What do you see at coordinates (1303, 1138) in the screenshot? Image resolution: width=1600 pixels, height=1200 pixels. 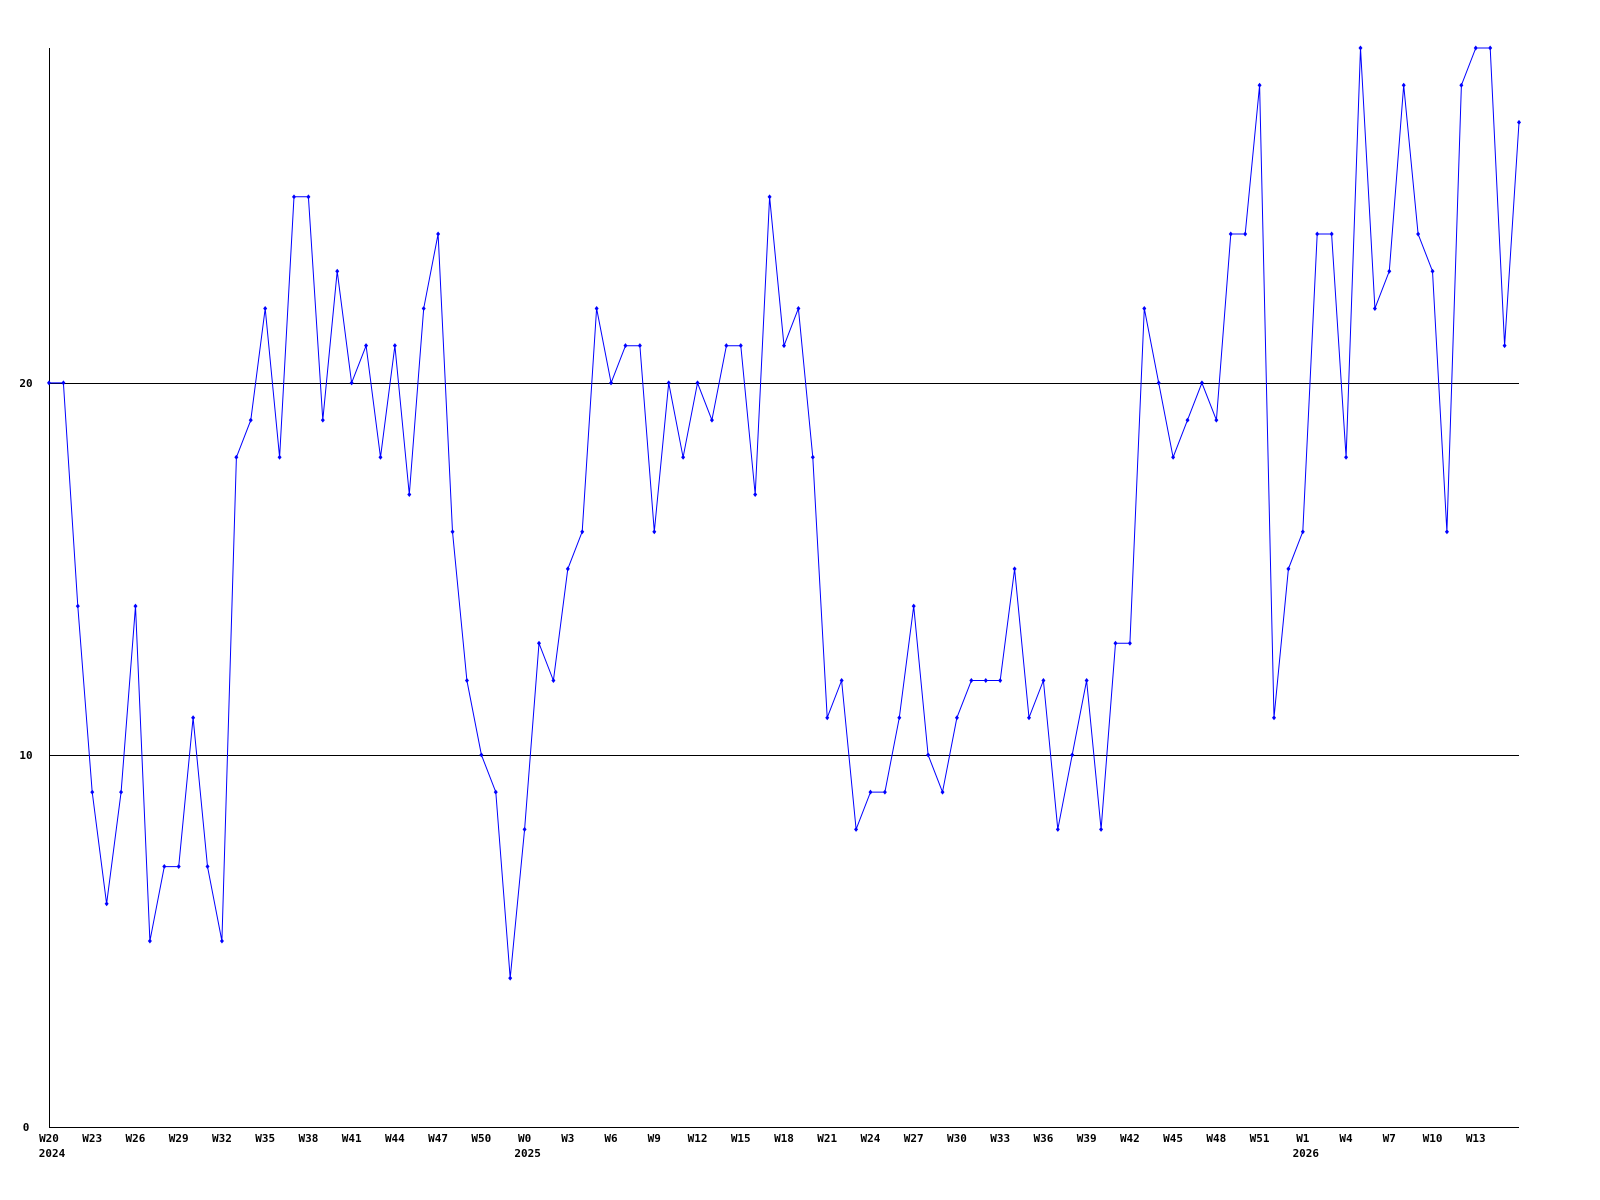 I see `x-tick-label: W1` at bounding box center [1303, 1138].